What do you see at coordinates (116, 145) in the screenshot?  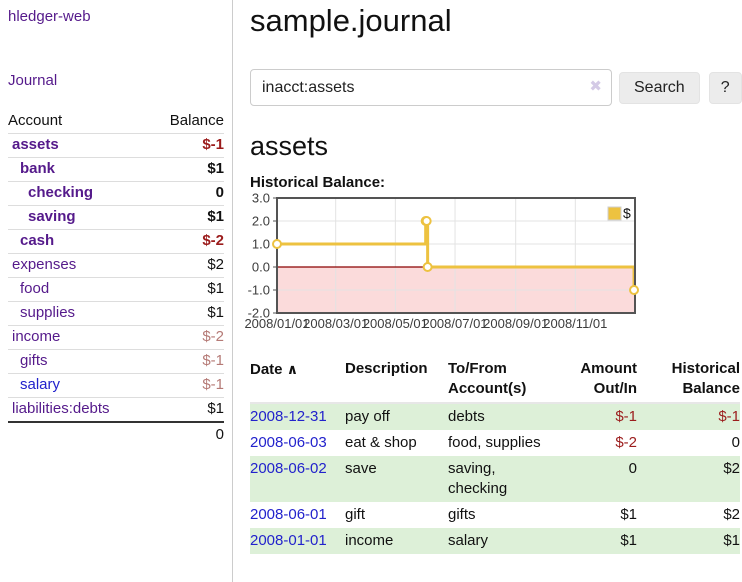 I see `account-row: assets $-1` at bounding box center [116, 145].